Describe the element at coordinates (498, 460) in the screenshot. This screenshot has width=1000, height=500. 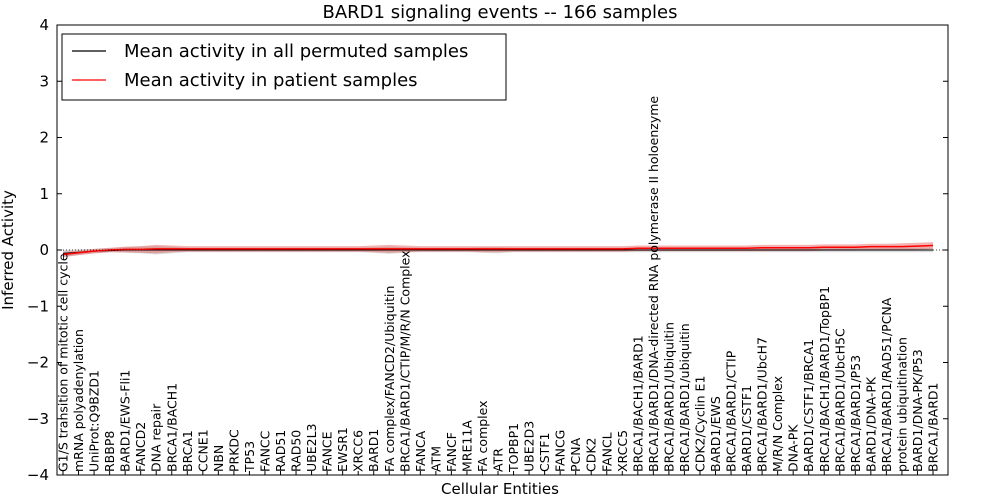
I see `x-tick-label: ATR` at that location.